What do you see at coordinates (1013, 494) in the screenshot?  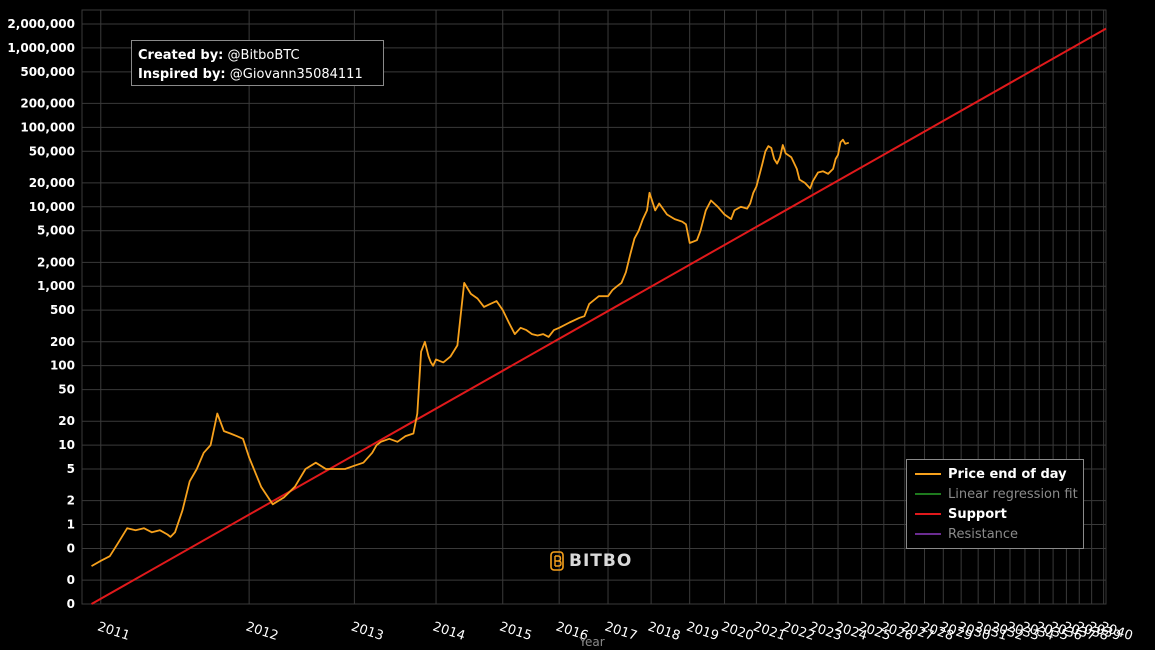 I see `legend-label: Linear regression fit` at bounding box center [1013, 494].